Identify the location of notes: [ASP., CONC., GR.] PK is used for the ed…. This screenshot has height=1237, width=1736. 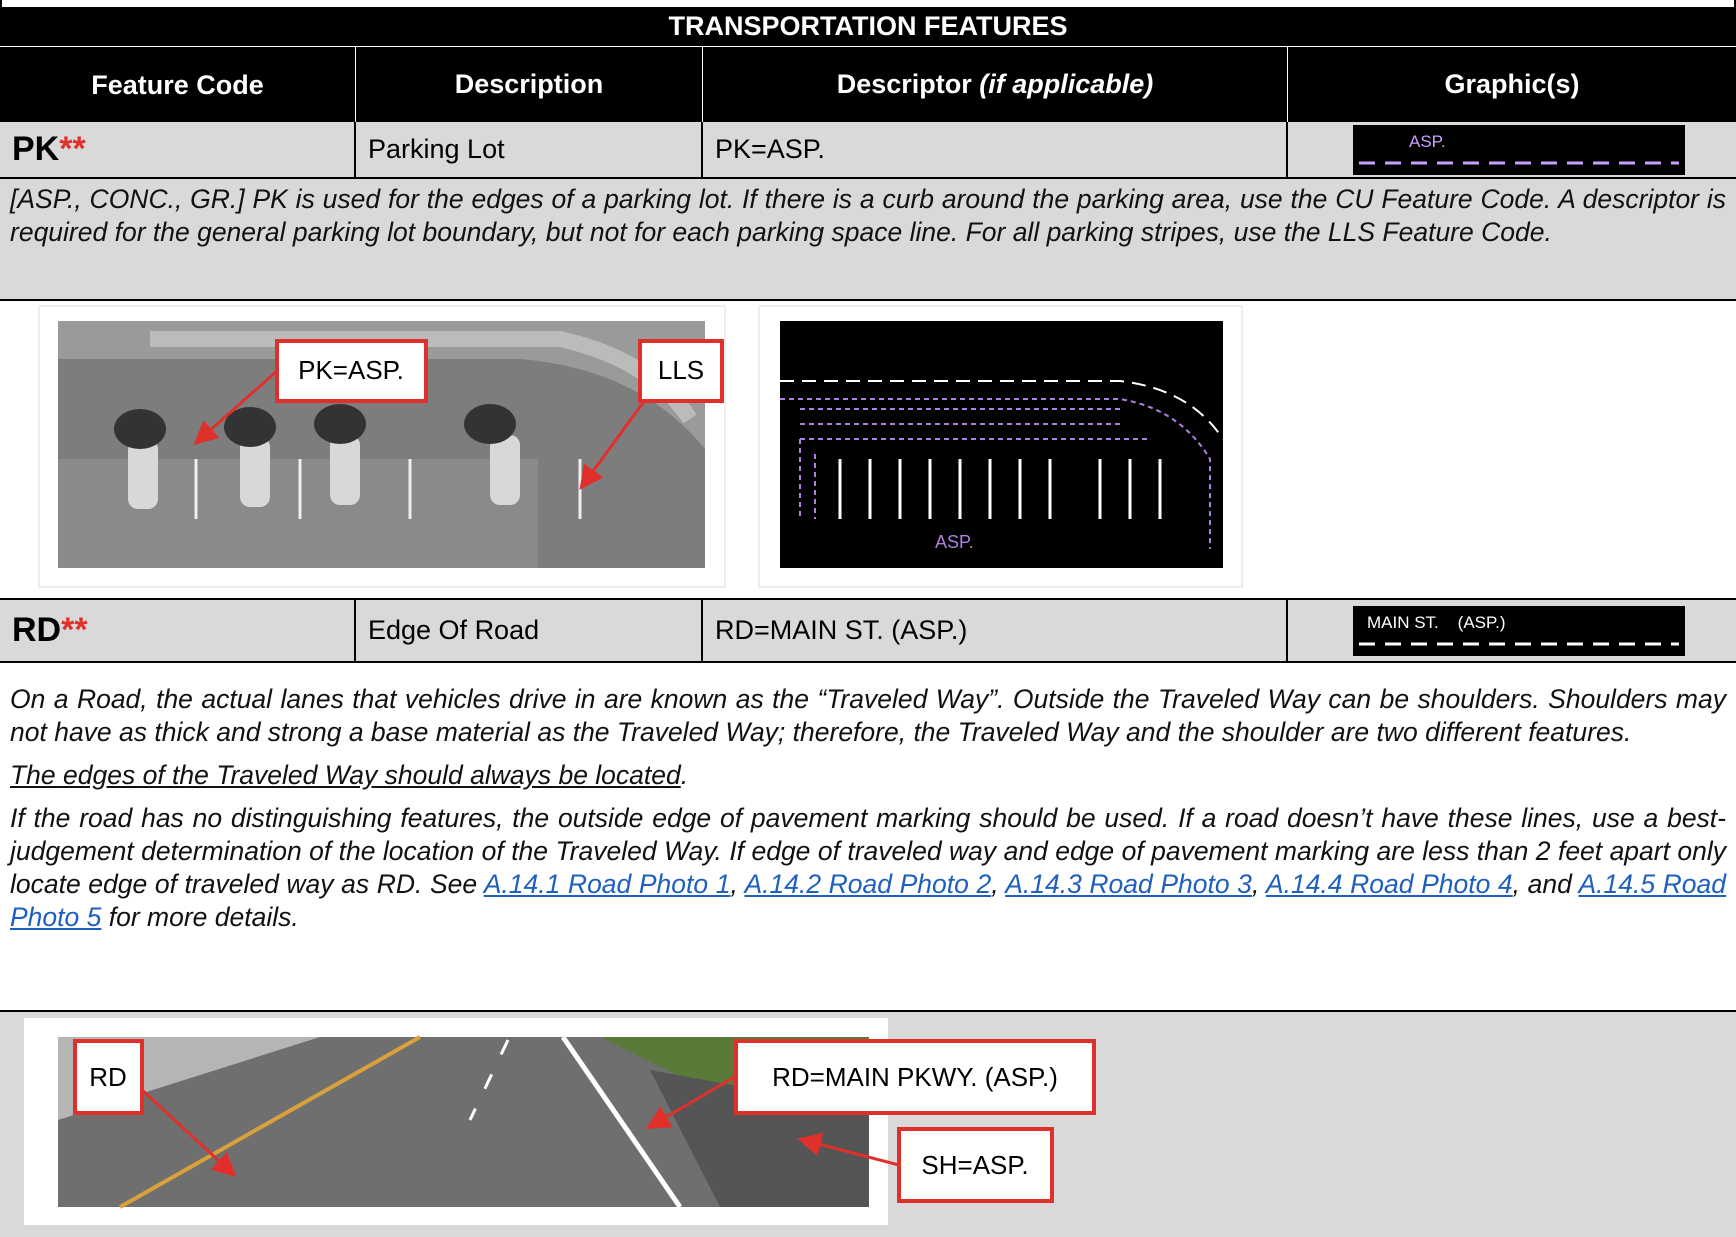
(868, 238).